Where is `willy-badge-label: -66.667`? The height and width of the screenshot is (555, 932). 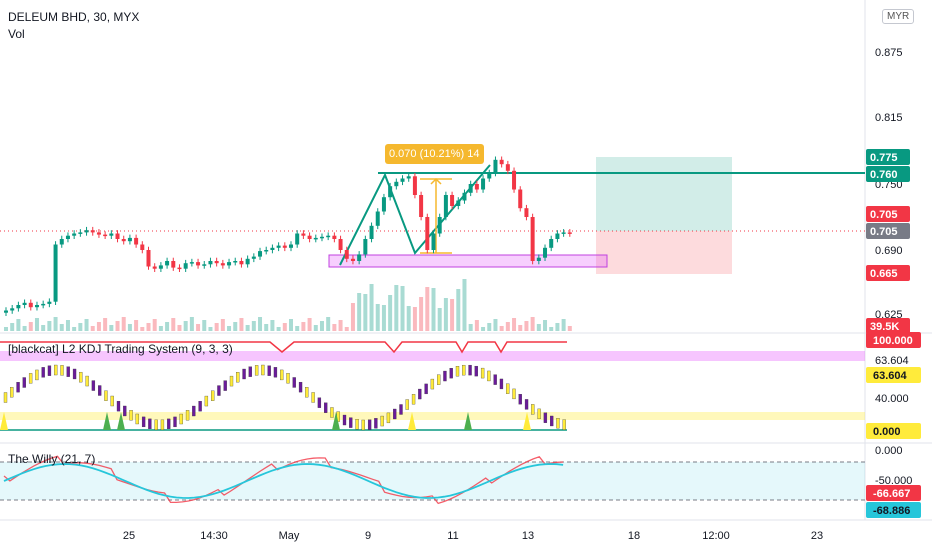
willy-badge-label: -66.667 is located at coordinates (891, 494).